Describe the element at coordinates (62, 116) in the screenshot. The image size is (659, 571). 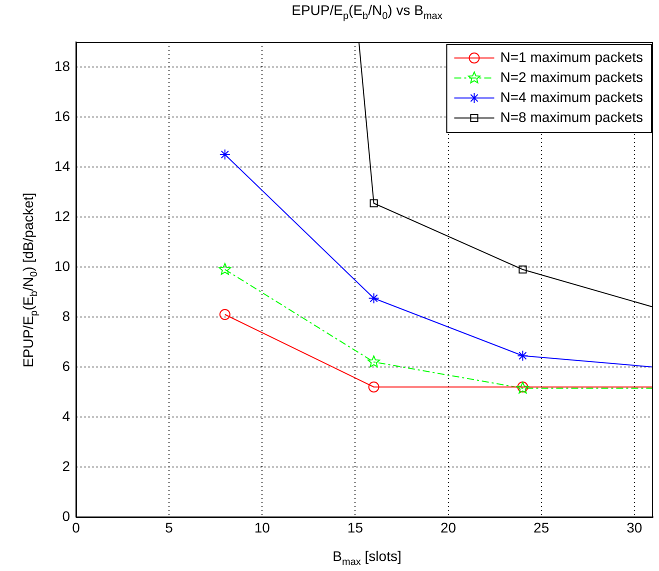
I see `y-tick-label: 16` at that location.